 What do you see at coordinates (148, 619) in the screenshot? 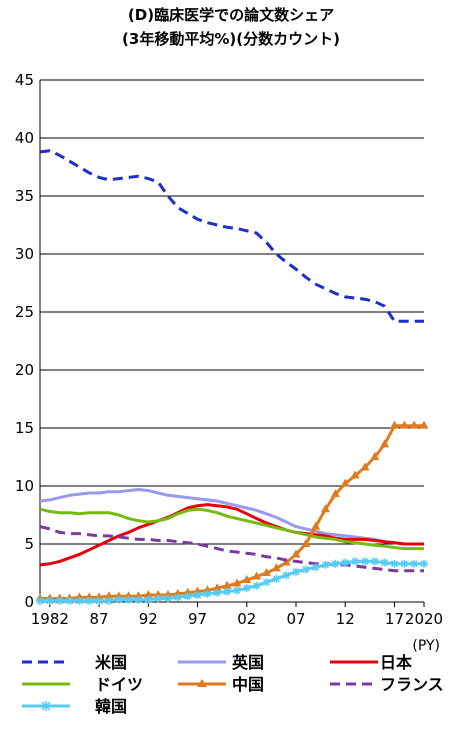
I see `x-tick-label: 92` at bounding box center [148, 619].